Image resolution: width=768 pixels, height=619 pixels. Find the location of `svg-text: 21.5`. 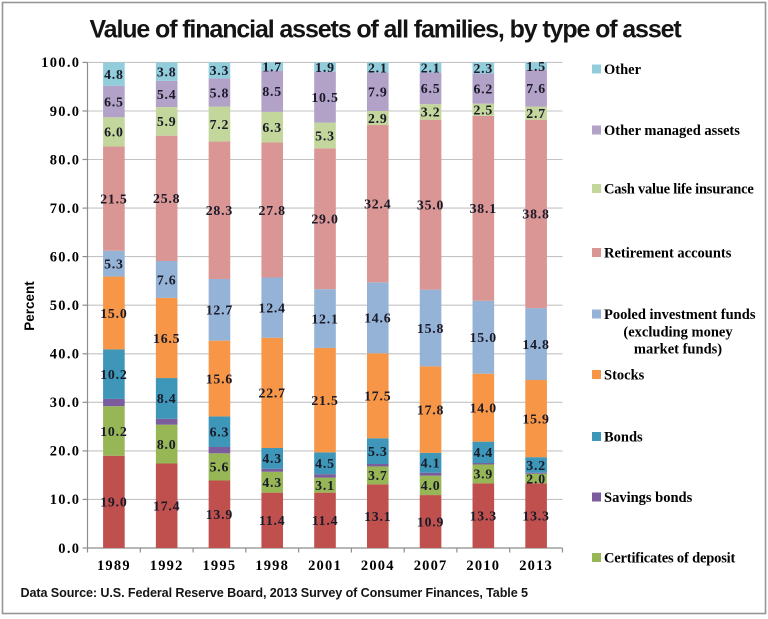

svg-text: 21.5 is located at coordinates (324, 400).